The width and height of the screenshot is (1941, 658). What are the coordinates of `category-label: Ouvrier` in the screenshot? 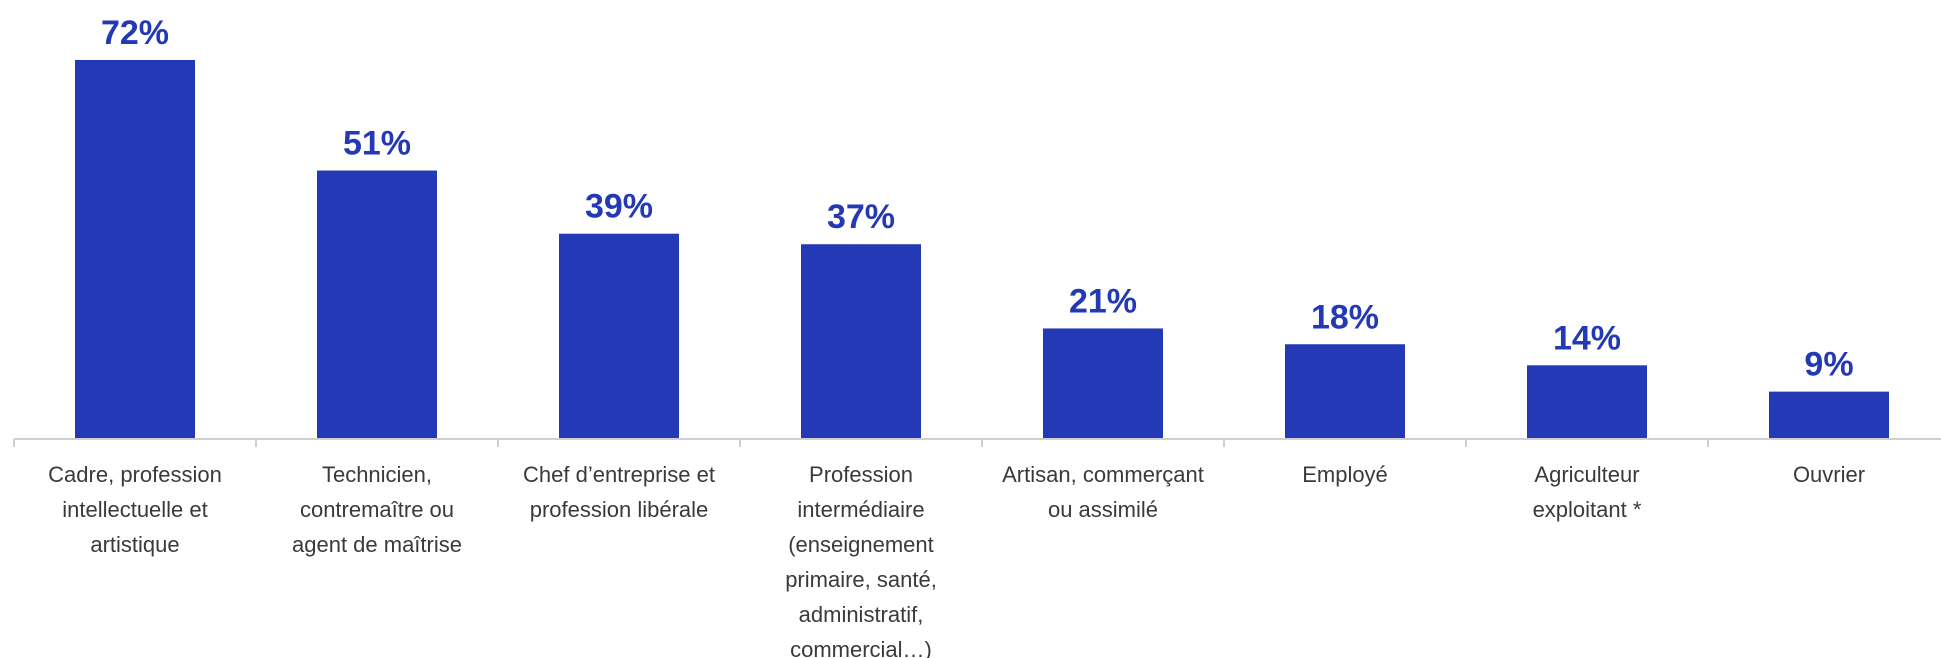 It's located at (1829, 474).